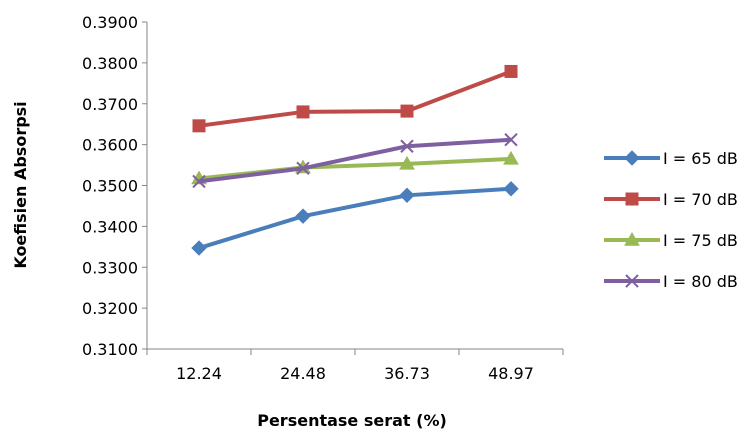 The height and width of the screenshot is (435, 756). What do you see at coordinates (700, 281) in the screenshot?
I see `legend-label: I = 80 dB` at bounding box center [700, 281].